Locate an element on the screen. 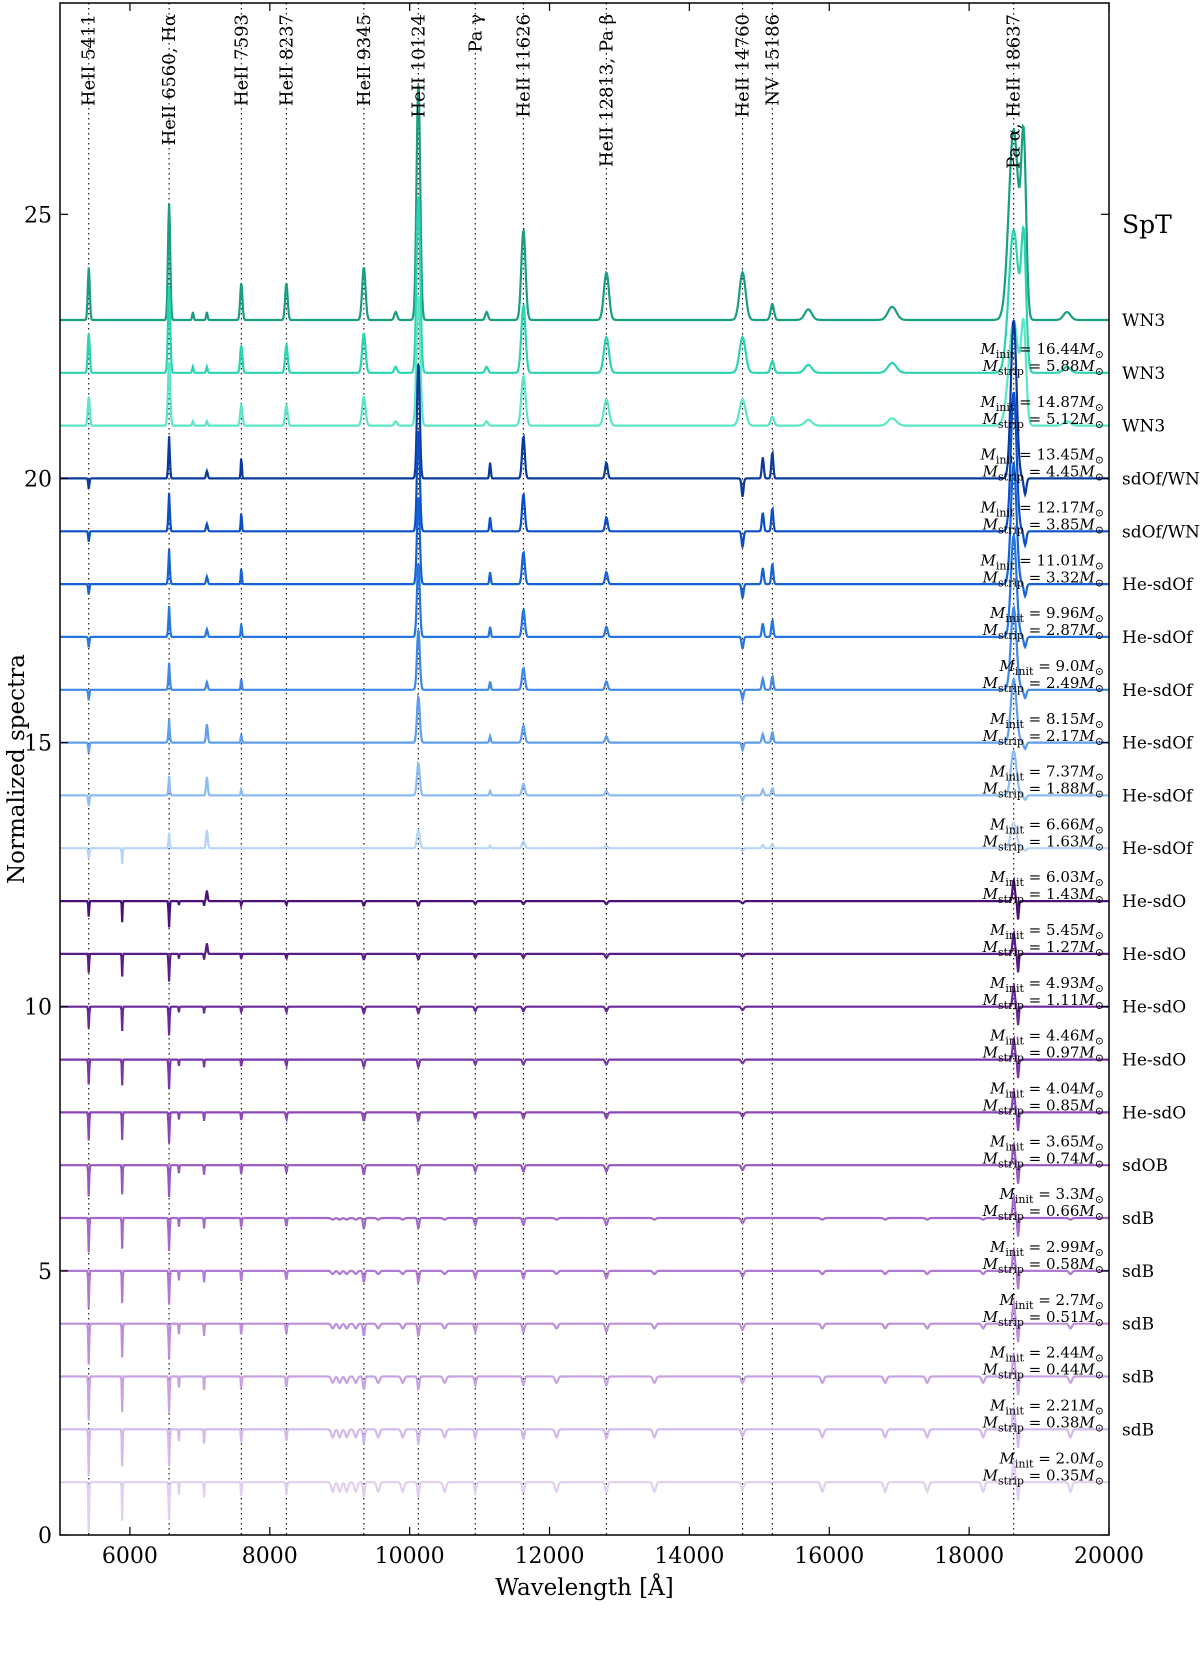 This screenshot has height=1674, width=1200. mass-init-label: Minit = 14.87M⊙ is located at coordinates (1041, 403).